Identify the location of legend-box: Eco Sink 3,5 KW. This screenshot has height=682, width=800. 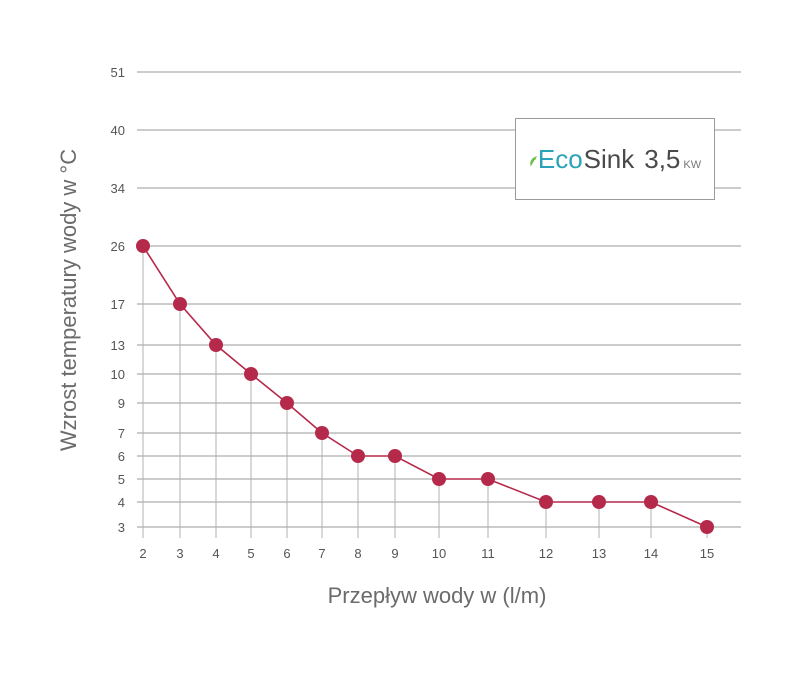
(615, 159).